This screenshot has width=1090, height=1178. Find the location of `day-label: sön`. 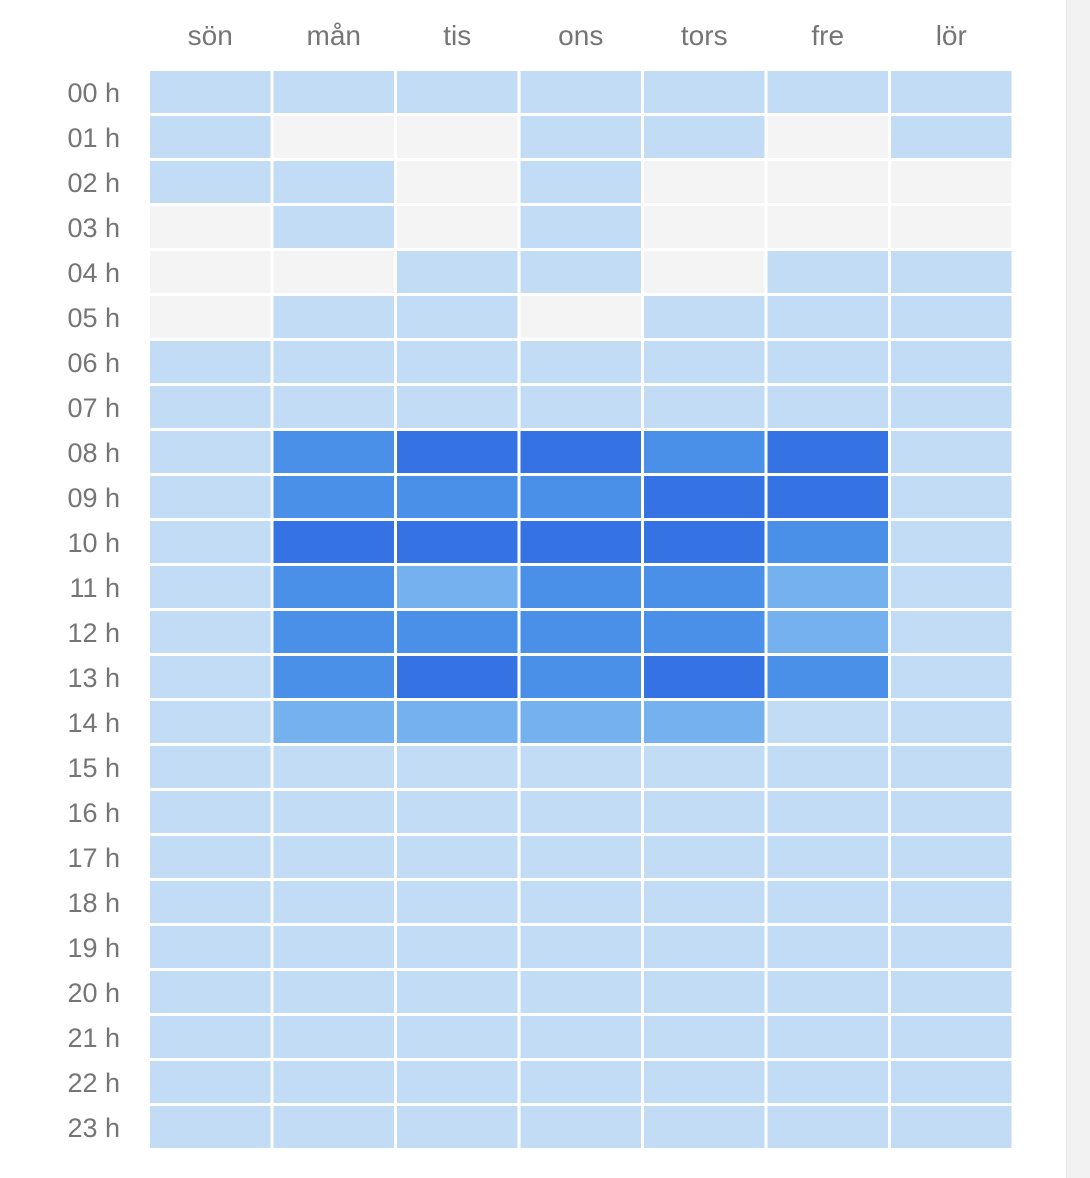

day-label: sön is located at coordinates (210, 35).